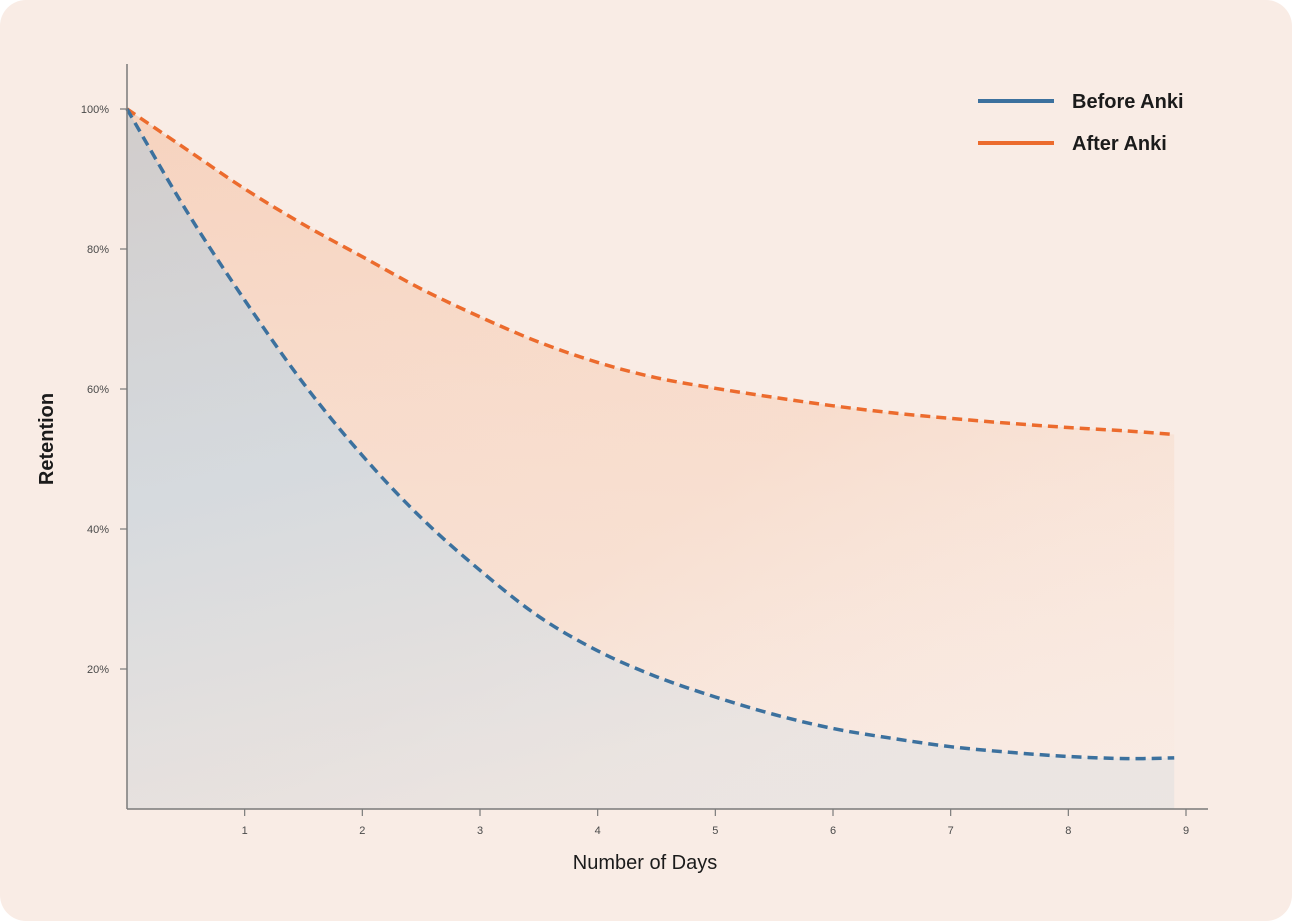 The height and width of the screenshot is (921, 1292). What do you see at coordinates (645, 863) in the screenshot?
I see `x-axis-title: Number of Days` at bounding box center [645, 863].